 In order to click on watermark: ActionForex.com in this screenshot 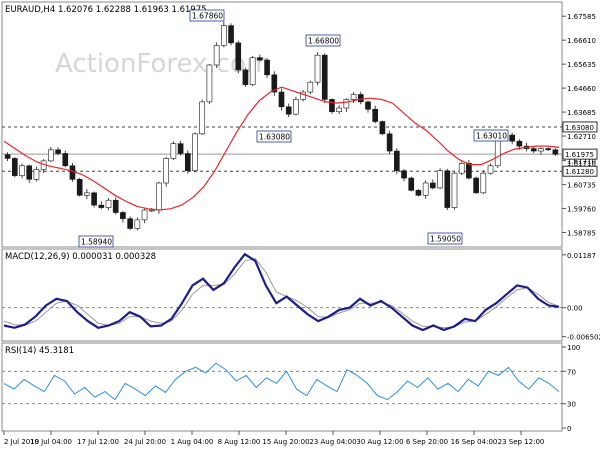, I will do `click(163, 64)`.